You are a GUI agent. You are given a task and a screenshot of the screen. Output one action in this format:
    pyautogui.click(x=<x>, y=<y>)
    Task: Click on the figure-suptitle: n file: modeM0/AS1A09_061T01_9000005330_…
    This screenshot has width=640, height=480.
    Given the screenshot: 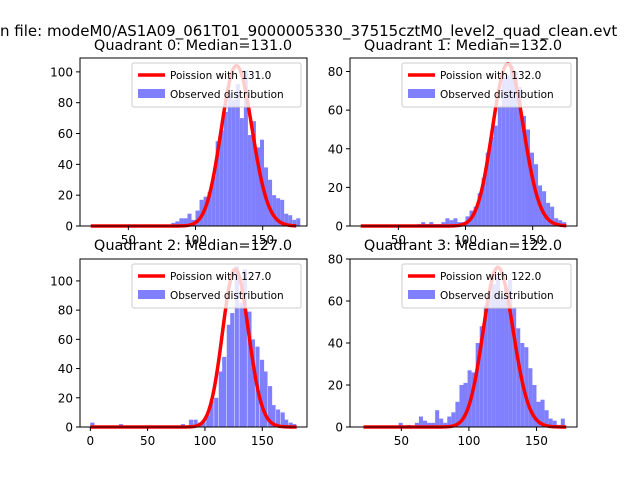 What is the action you would take?
    pyautogui.click(x=308, y=31)
    